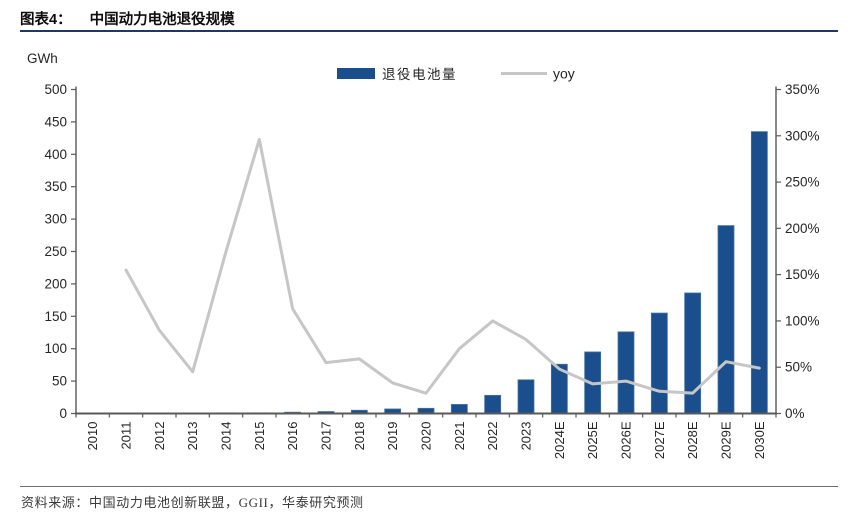 The width and height of the screenshot is (857, 519). What do you see at coordinates (226, 502) in the screenshot?
I see `source-text: 中国动力电池创新联盟，GGII，华泰研究预测` at bounding box center [226, 502].